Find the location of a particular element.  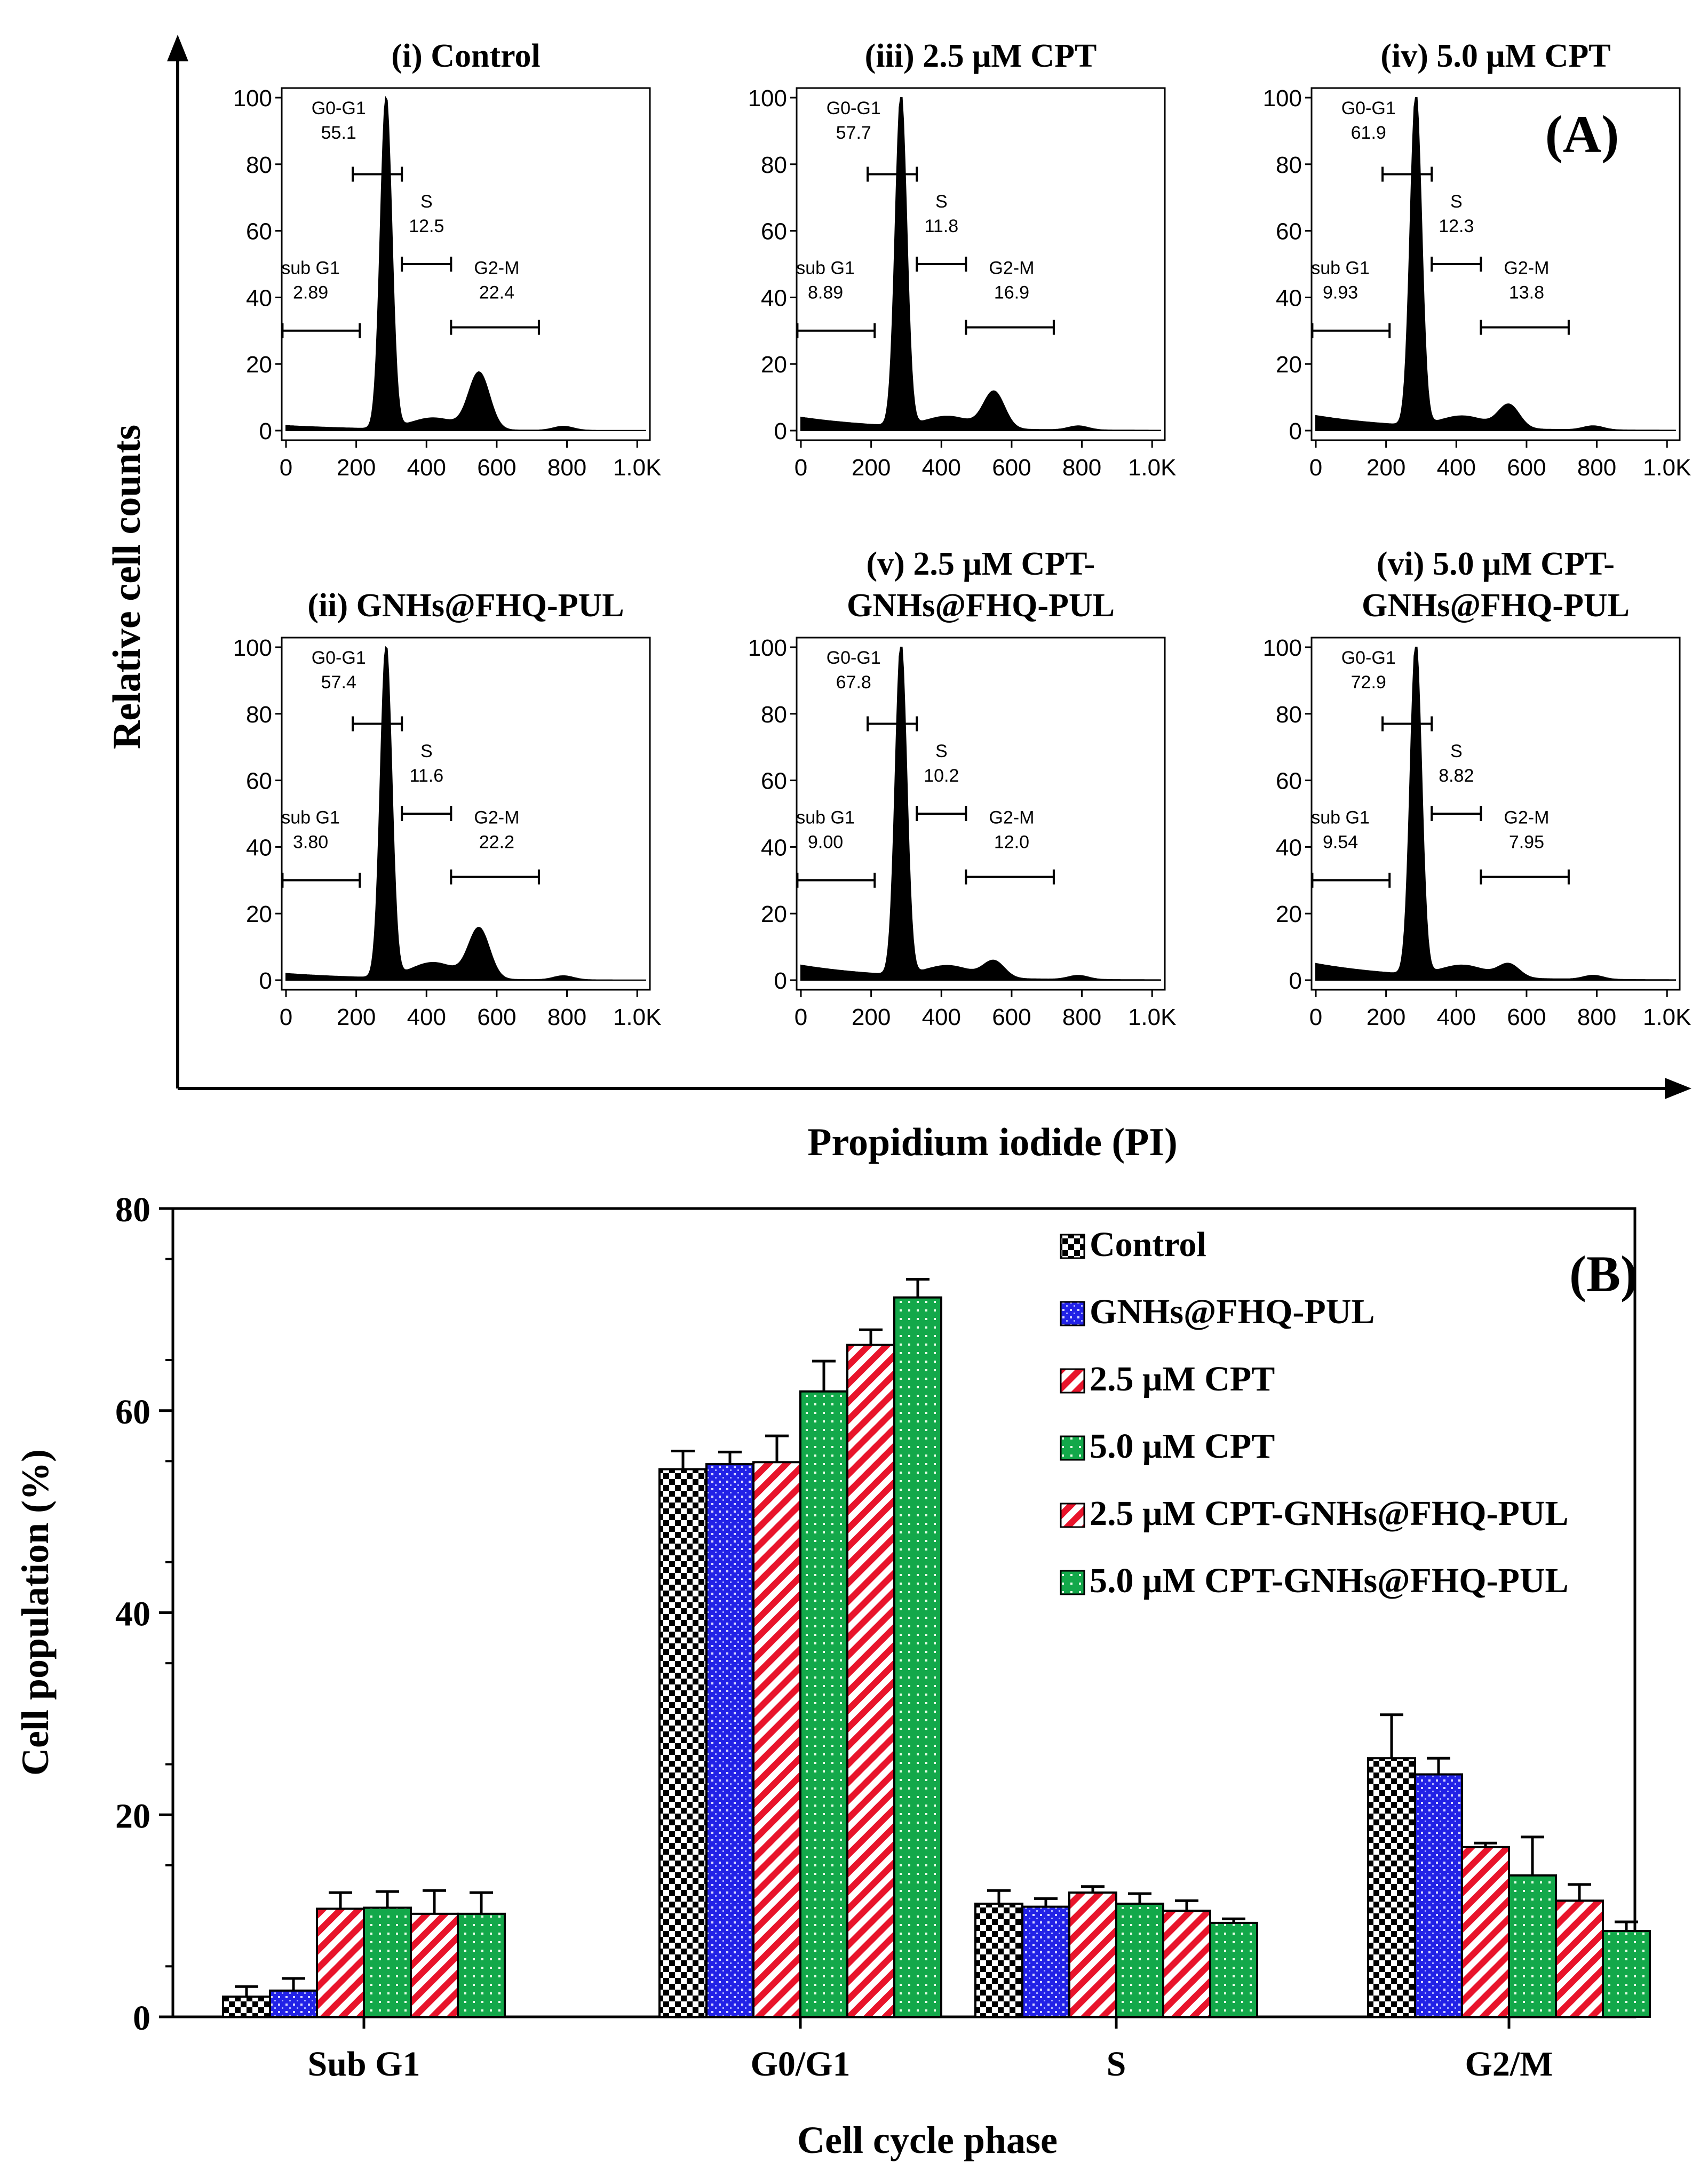

gate-g0-g1: G0-G1 72.9 is located at coordinates (1387, 690).